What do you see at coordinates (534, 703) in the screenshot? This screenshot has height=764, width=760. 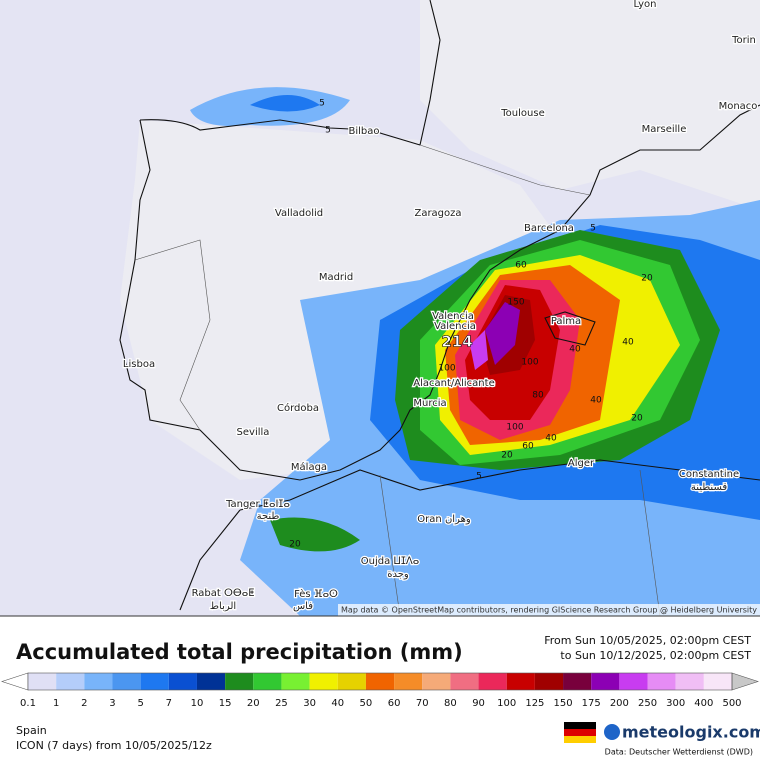 I see `scale-tick-label: 125` at bounding box center [534, 703].